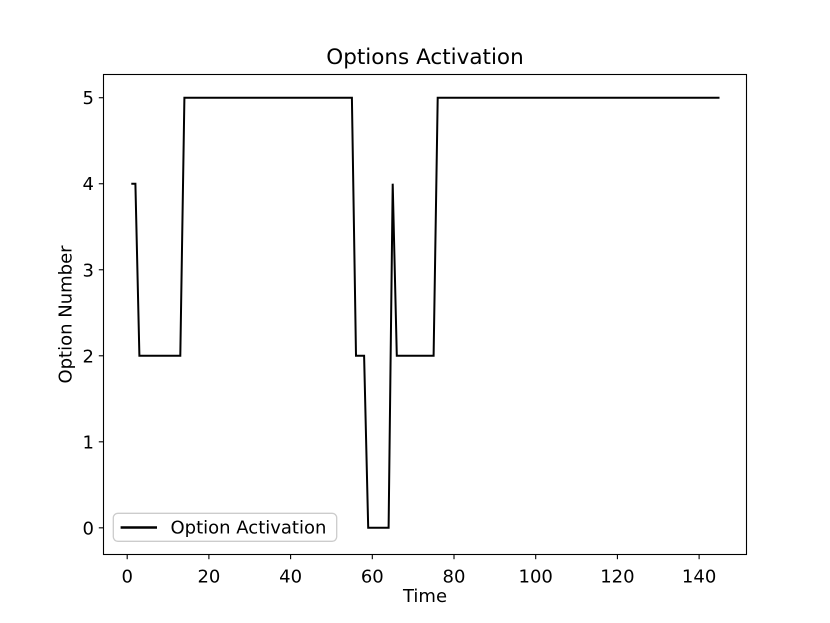 Image resolution: width=830 pixels, height=623 pixels. Describe the element at coordinates (536, 577) in the screenshot. I see `x-tick-label: 100` at that location.